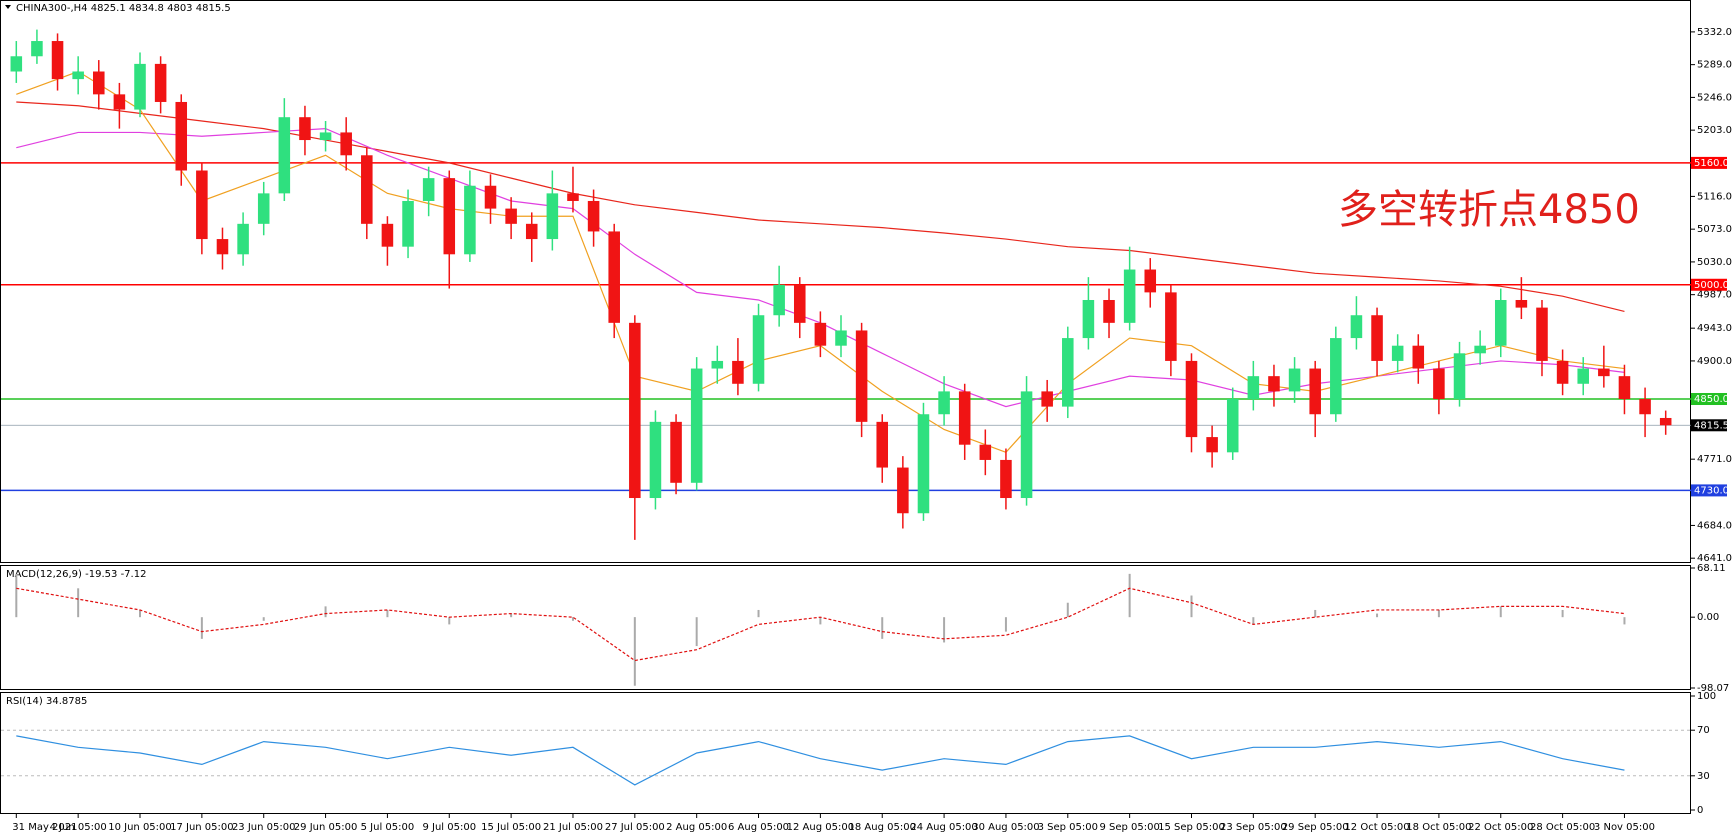 The height and width of the screenshot is (838, 1732). Describe the element at coordinates (1489, 210) in the screenshot. I see `annotation: 多空转折点4850` at that location.